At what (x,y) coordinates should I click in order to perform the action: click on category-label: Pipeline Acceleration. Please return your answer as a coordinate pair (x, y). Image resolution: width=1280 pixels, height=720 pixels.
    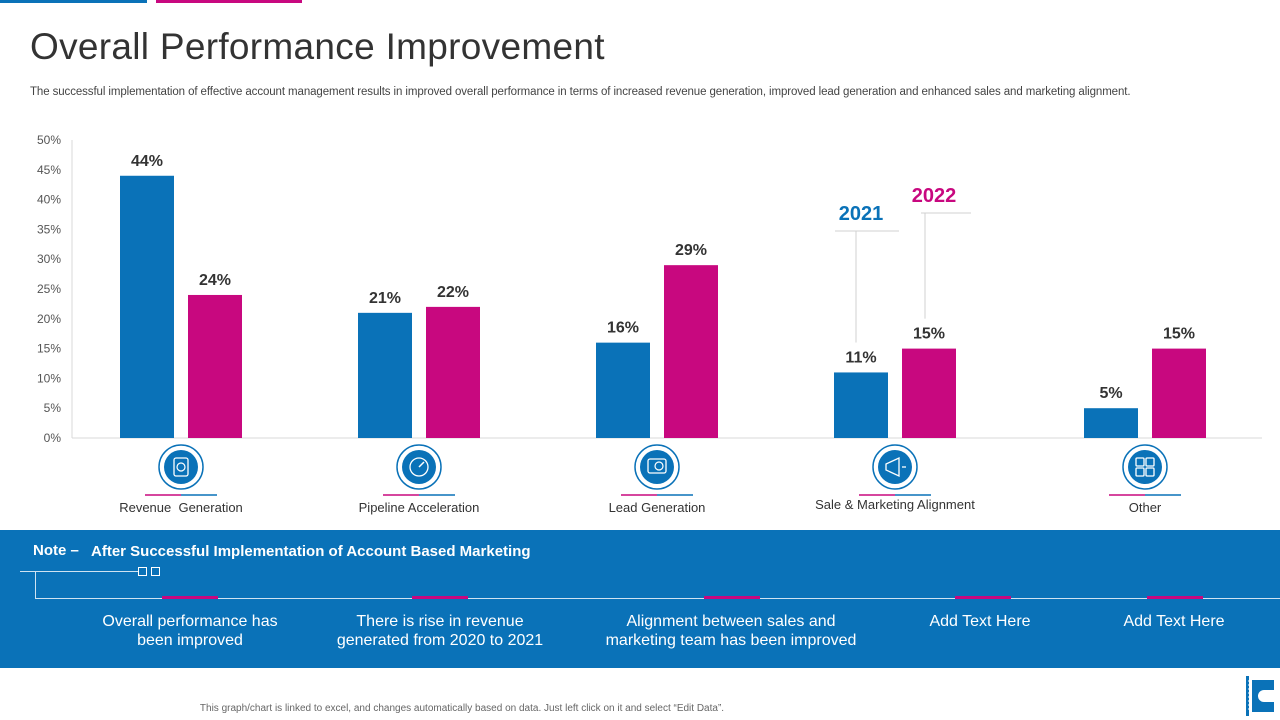
    Looking at the image, I should click on (419, 507).